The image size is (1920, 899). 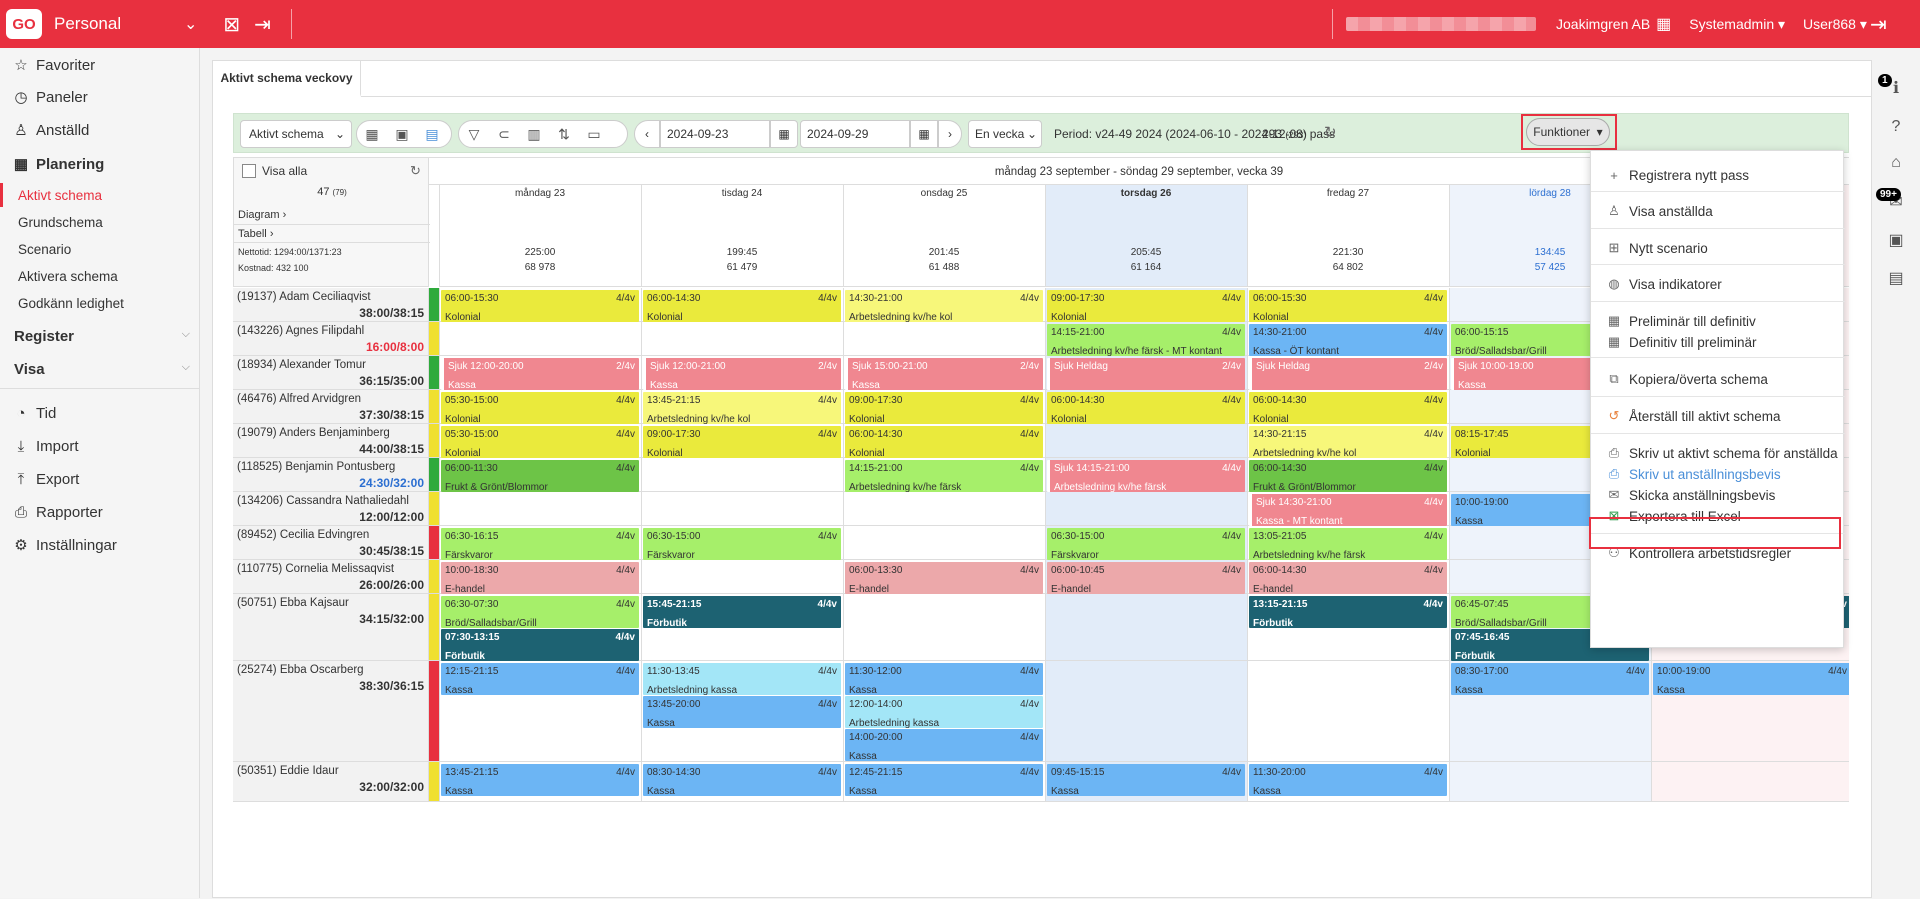 I want to click on employee-info: (18934) Alexander Tomur 36:15/35:00, so click(x=331, y=372).